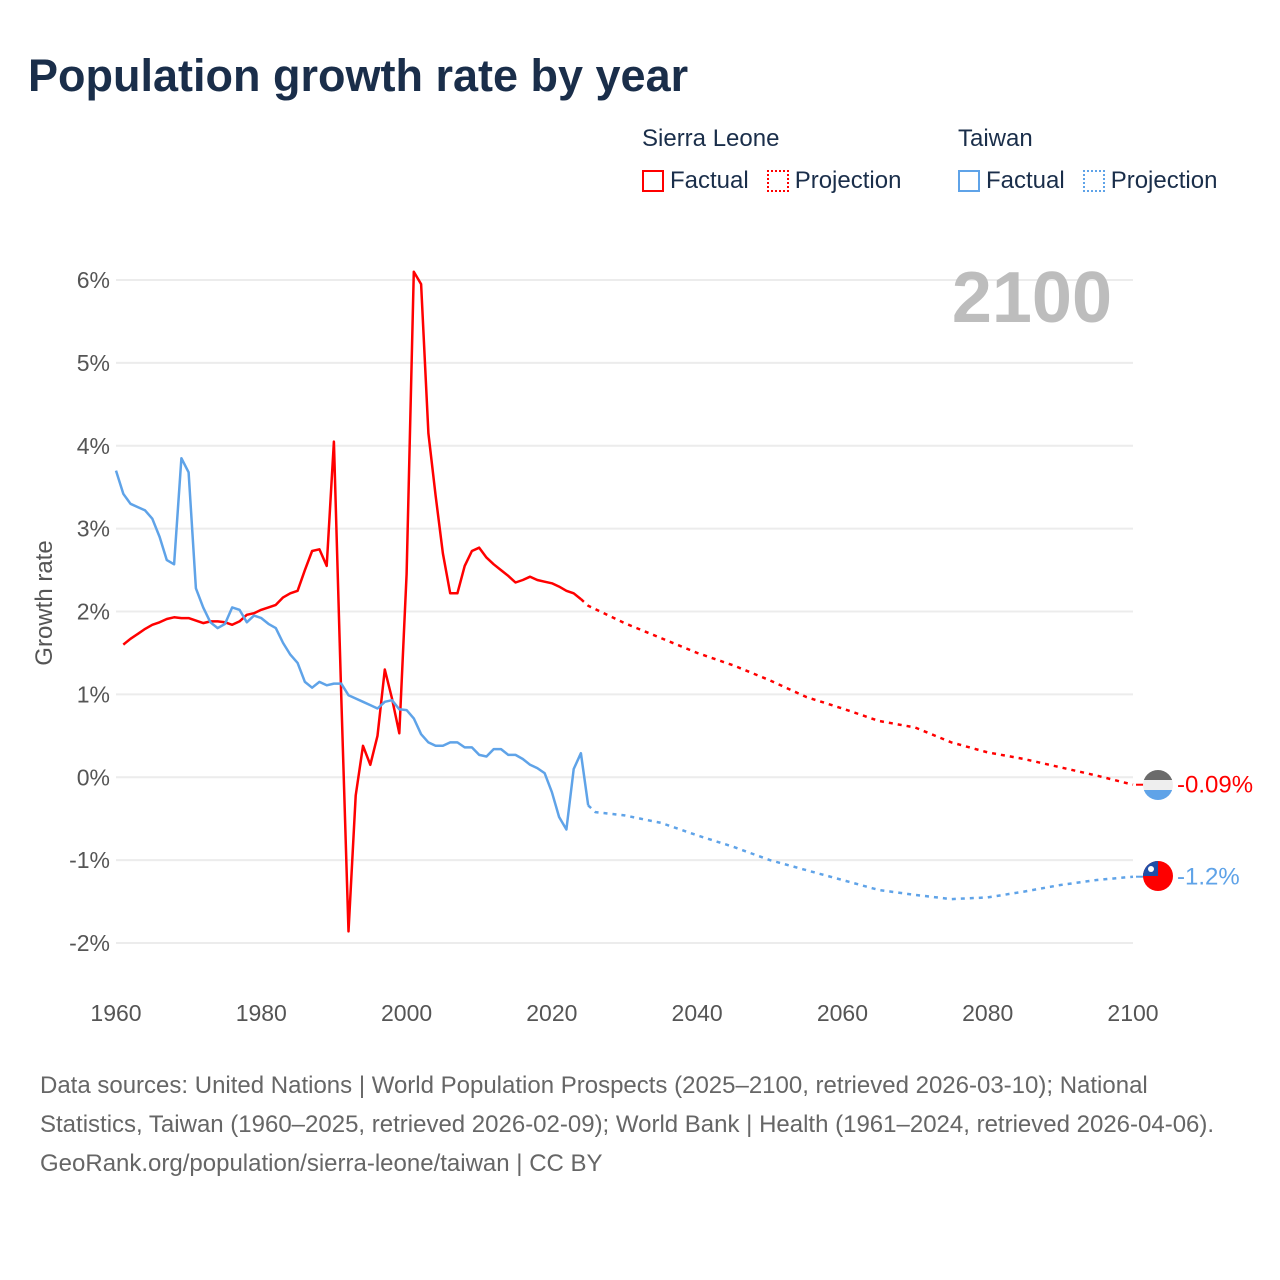 Image resolution: width=1280 pixels, height=1280 pixels. What do you see at coordinates (1032, 298) in the screenshot?
I see `year-label: 2100` at bounding box center [1032, 298].